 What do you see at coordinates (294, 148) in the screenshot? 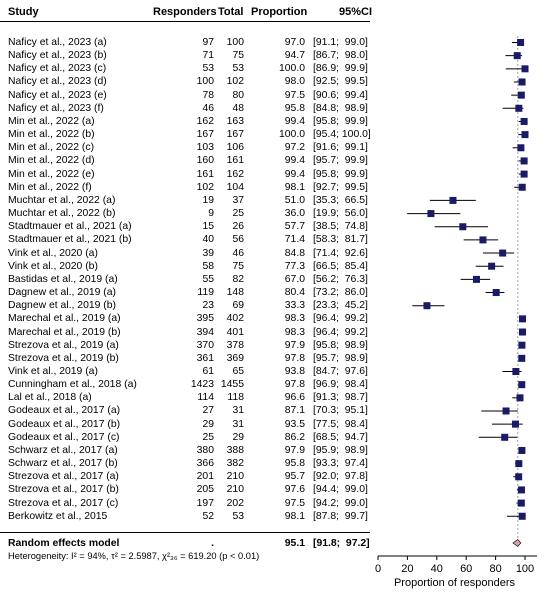
I see `proportion-value: 97.2` at bounding box center [294, 148].